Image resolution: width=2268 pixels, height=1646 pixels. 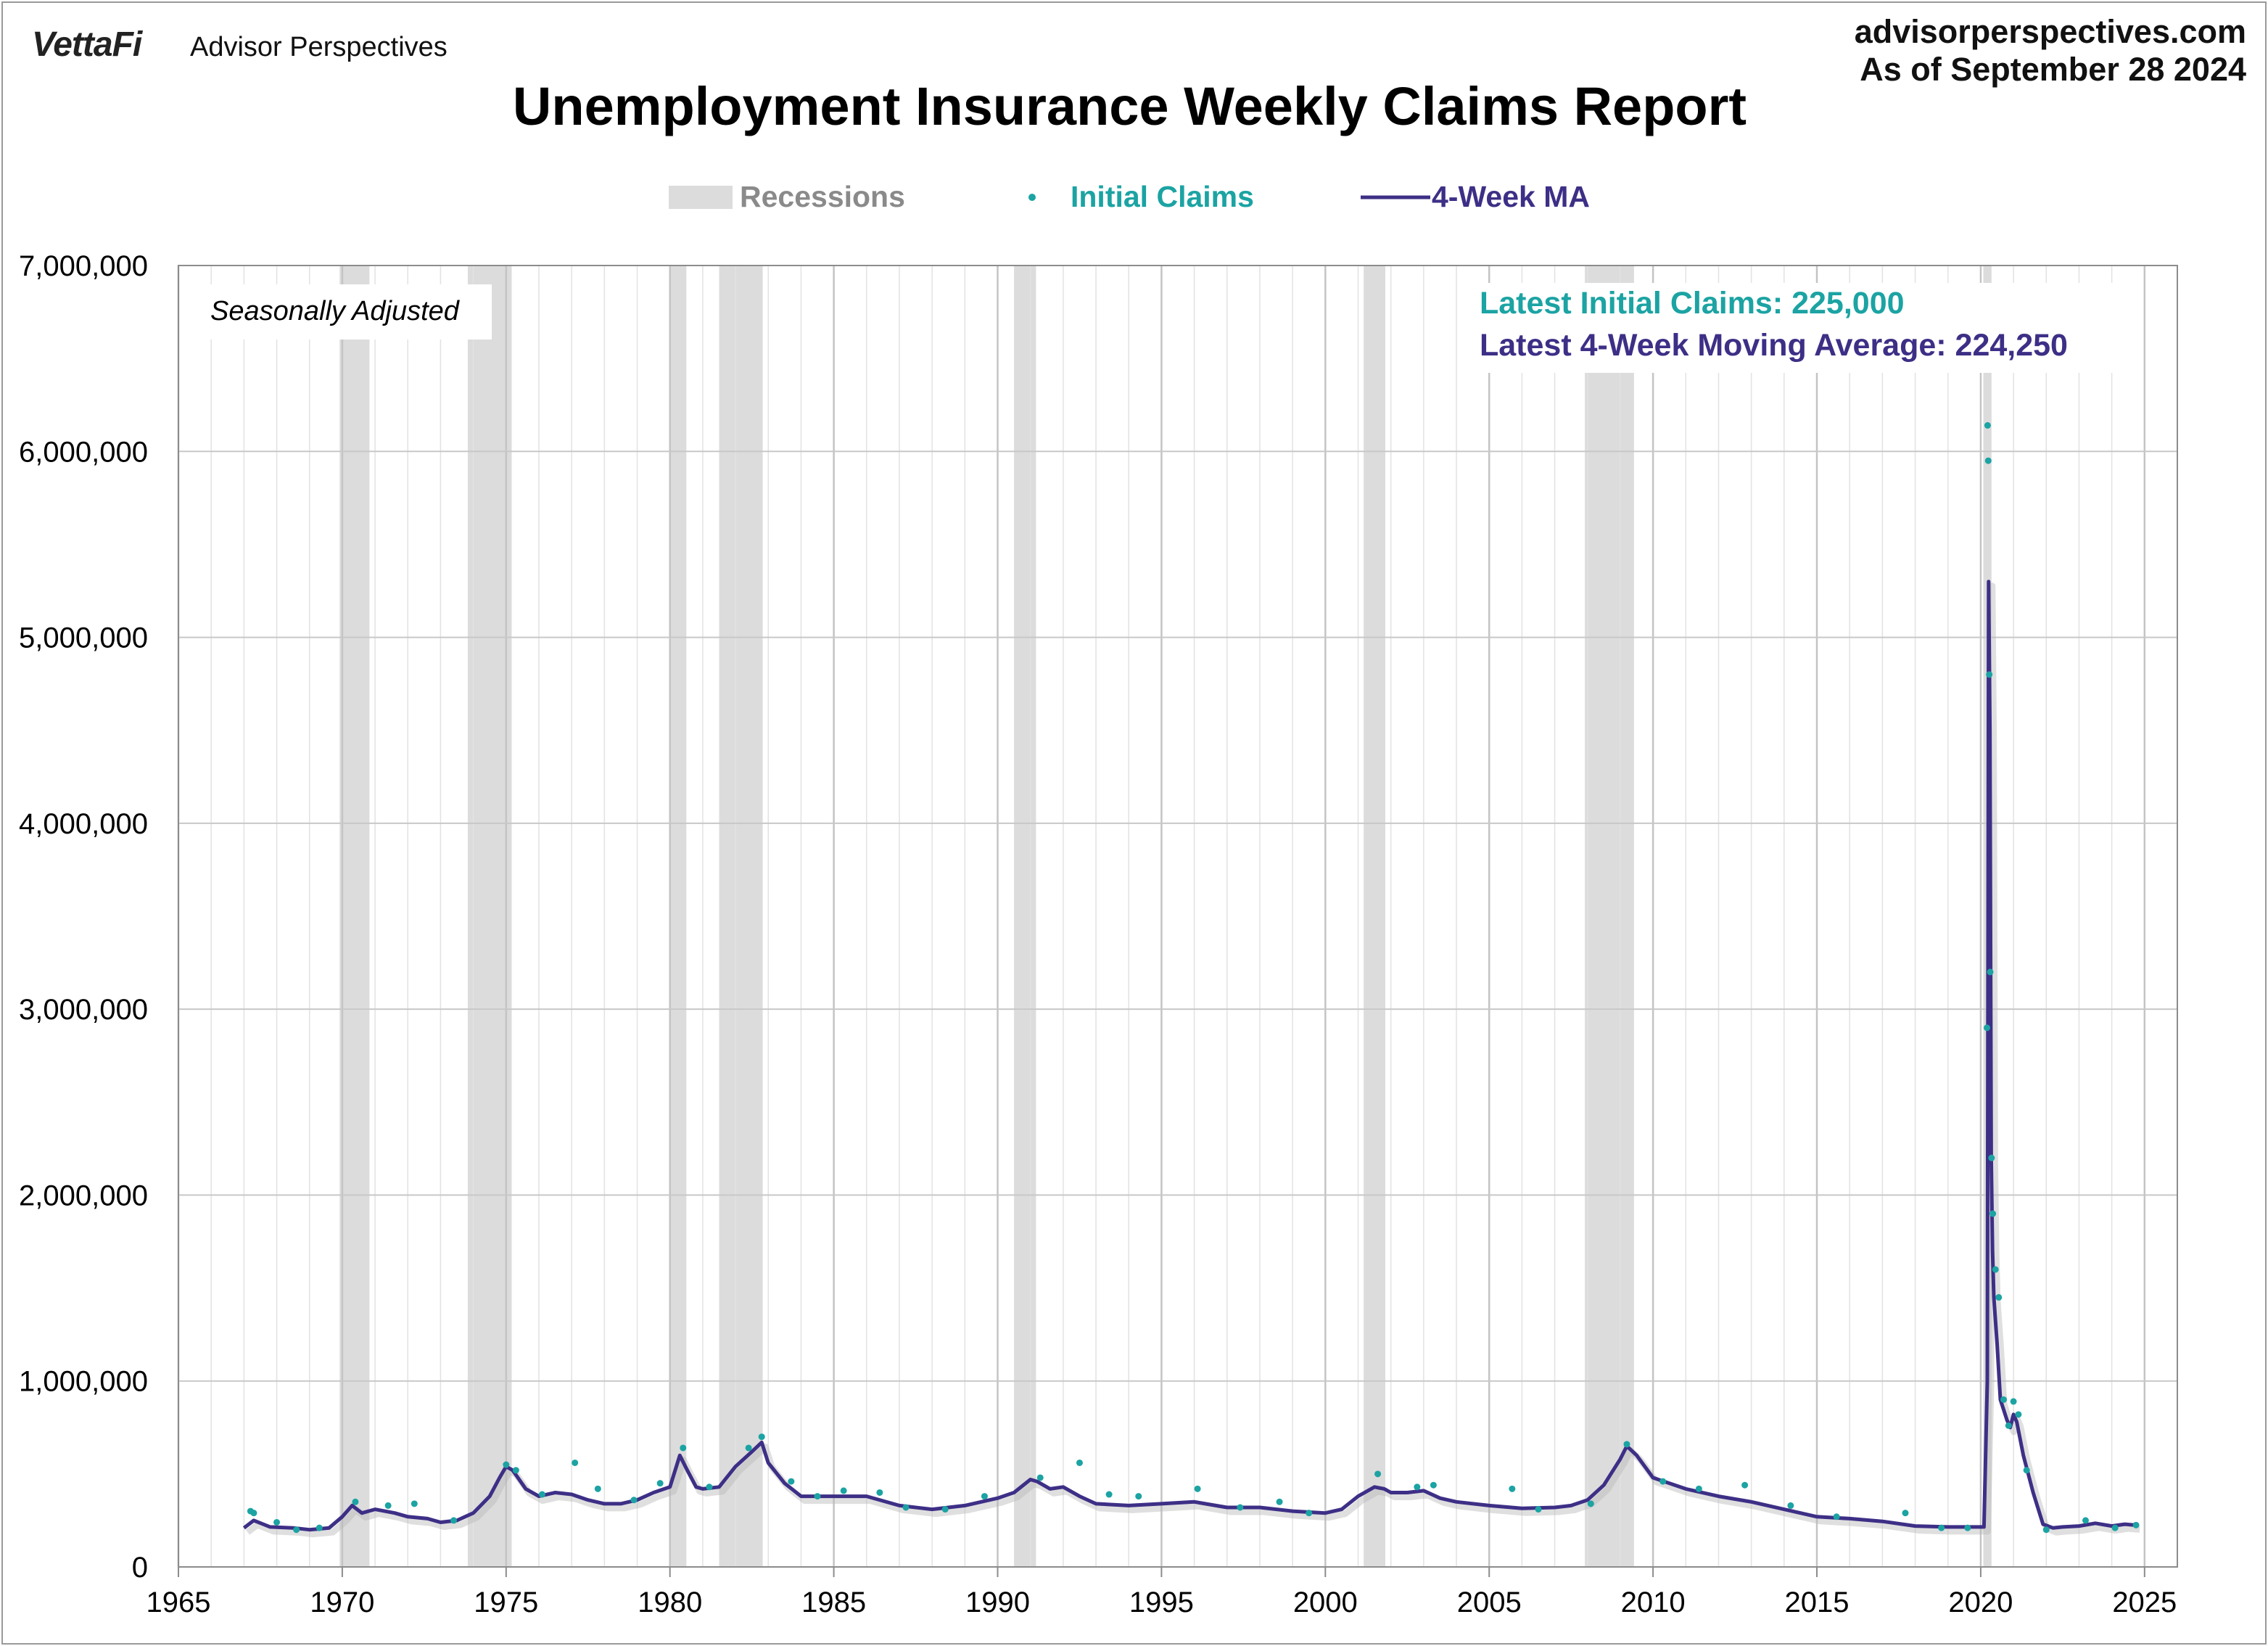 I want to click on x-tick-label: 1970, so click(x=342, y=1602).